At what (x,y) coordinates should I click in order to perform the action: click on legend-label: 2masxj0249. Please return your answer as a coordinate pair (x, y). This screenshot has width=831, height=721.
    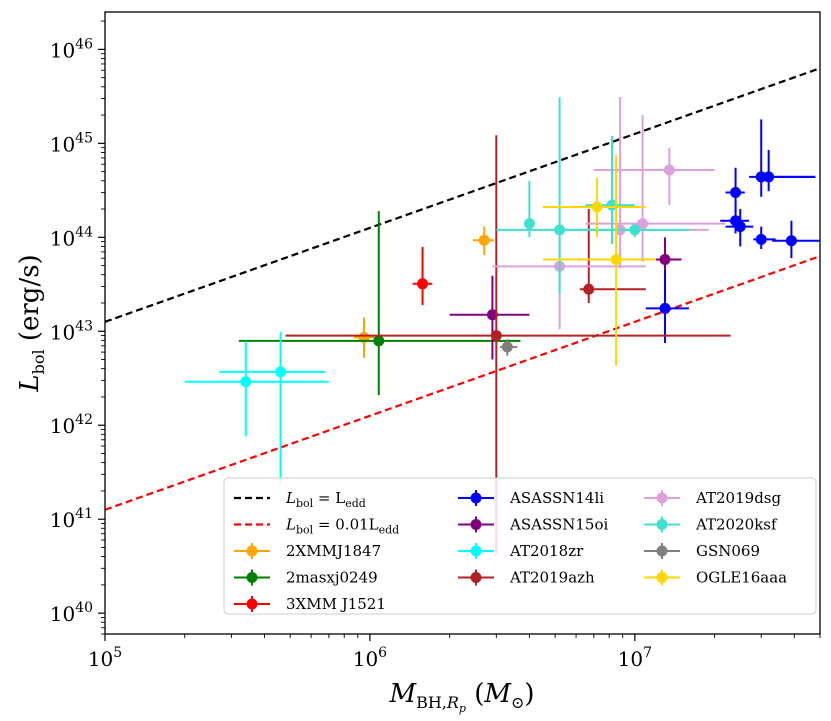
    Looking at the image, I should click on (332, 578).